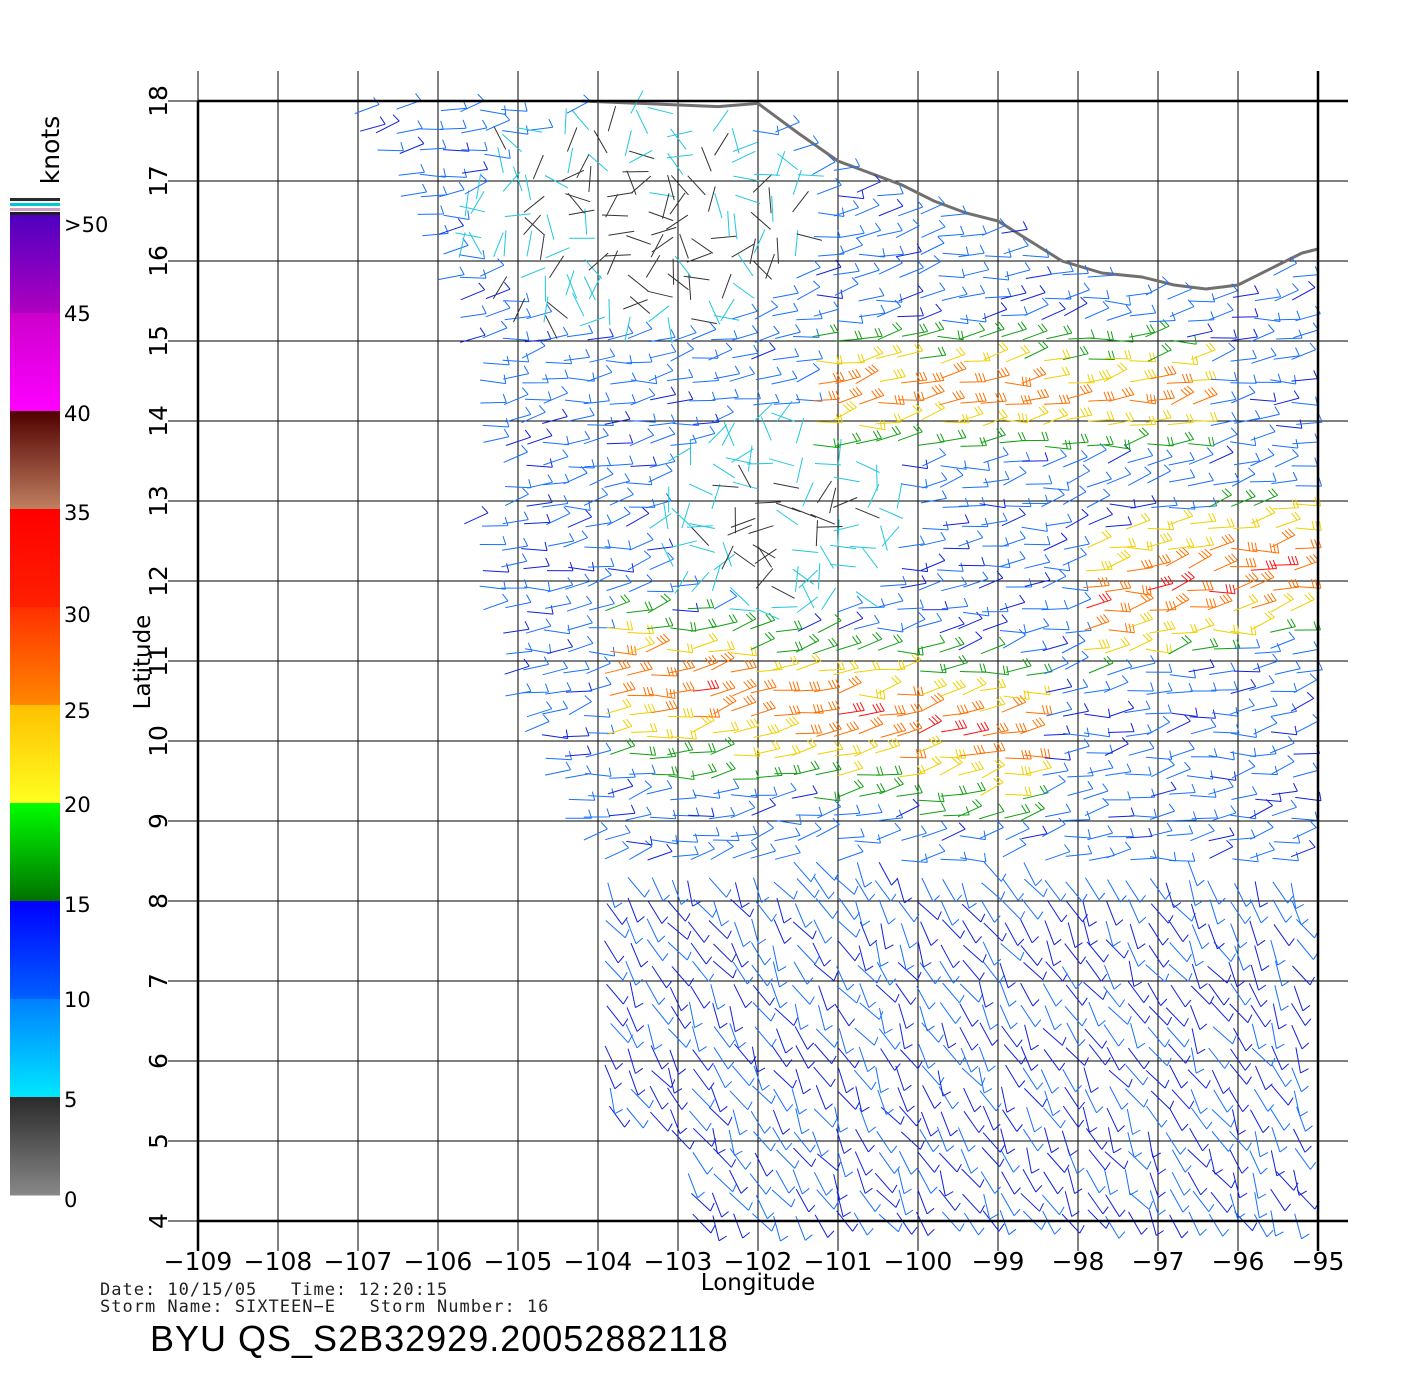 The width and height of the screenshot is (1420, 1400). Describe the element at coordinates (1238, 1261) in the screenshot. I see `lon-tick-label: −96` at that location.